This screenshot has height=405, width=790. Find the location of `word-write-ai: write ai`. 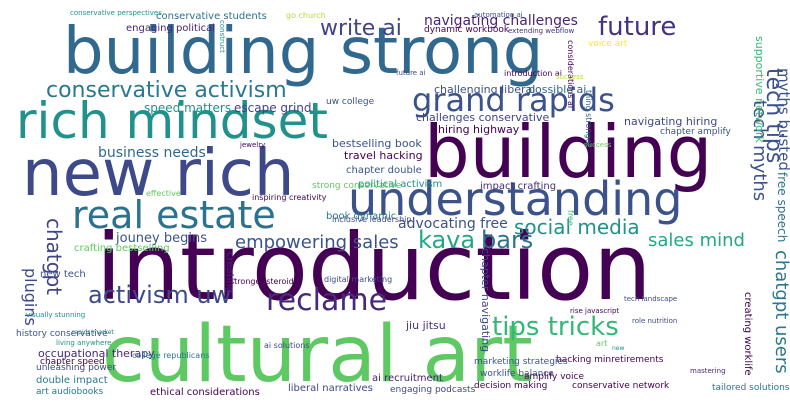

word-write-ai: write ai is located at coordinates (361, 28).